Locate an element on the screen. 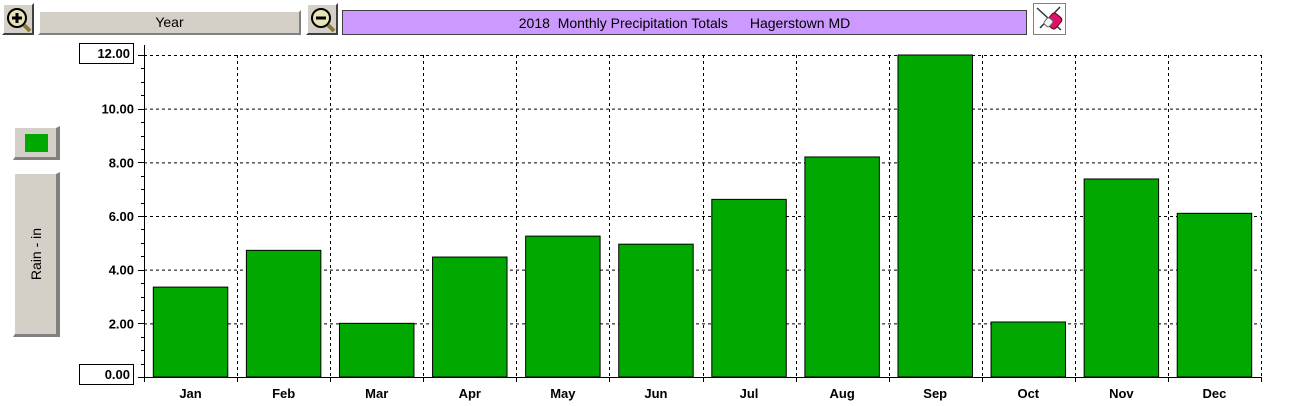 This screenshot has width=1290, height=406. y-min-value: 0.00 is located at coordinates (106, 374).